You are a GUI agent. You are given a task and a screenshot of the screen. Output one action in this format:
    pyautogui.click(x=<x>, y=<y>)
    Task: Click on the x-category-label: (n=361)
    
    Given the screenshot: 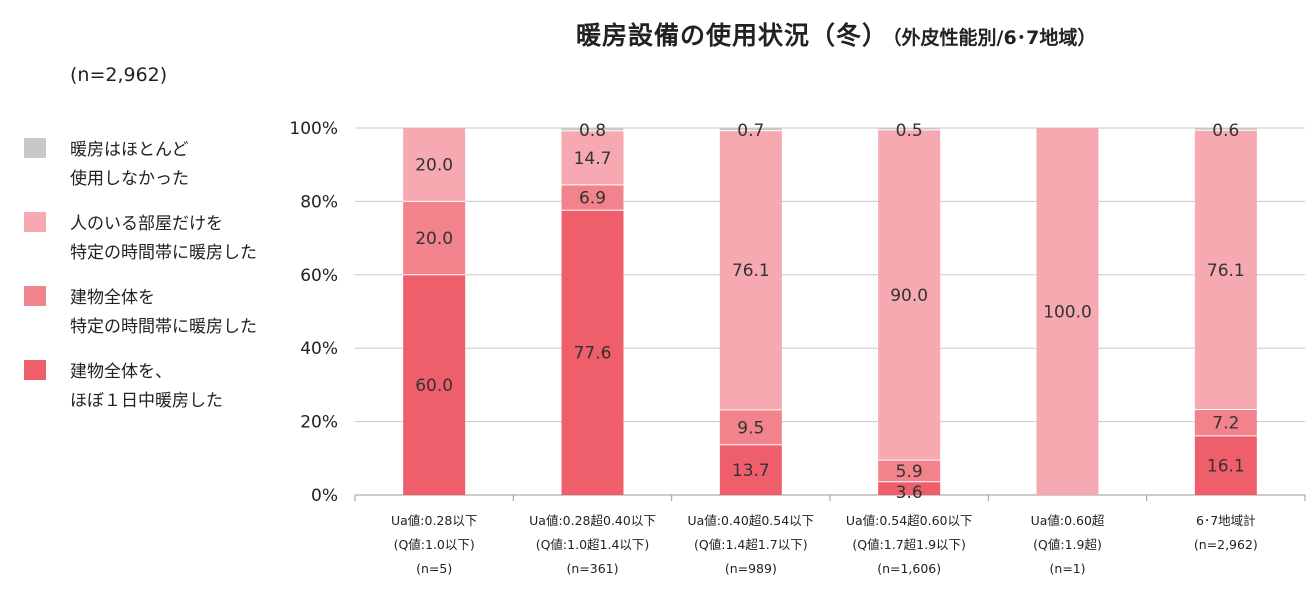 What is the action you would take?
    pyautogui.click(x=592, y=568)
    